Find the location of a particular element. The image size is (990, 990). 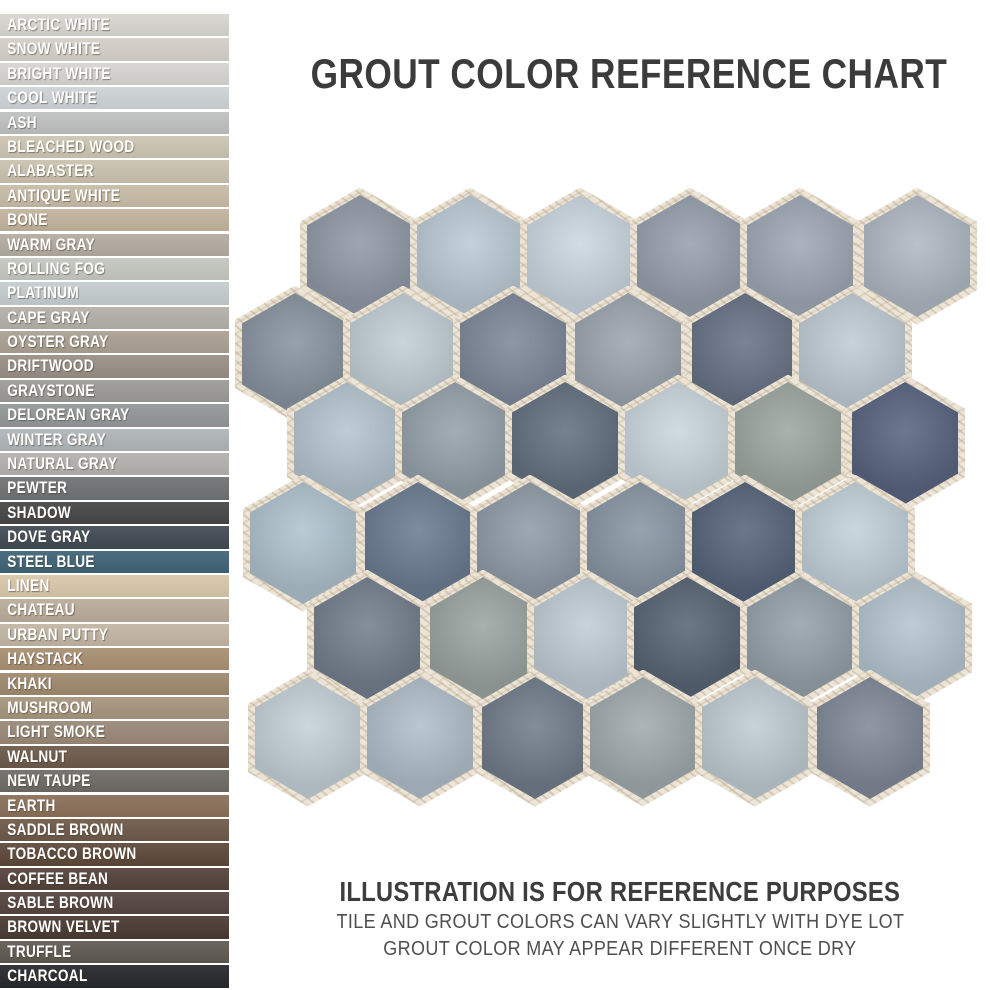

grout-color-swatch: ROLLING FOG is located at coordinates (114, 269).